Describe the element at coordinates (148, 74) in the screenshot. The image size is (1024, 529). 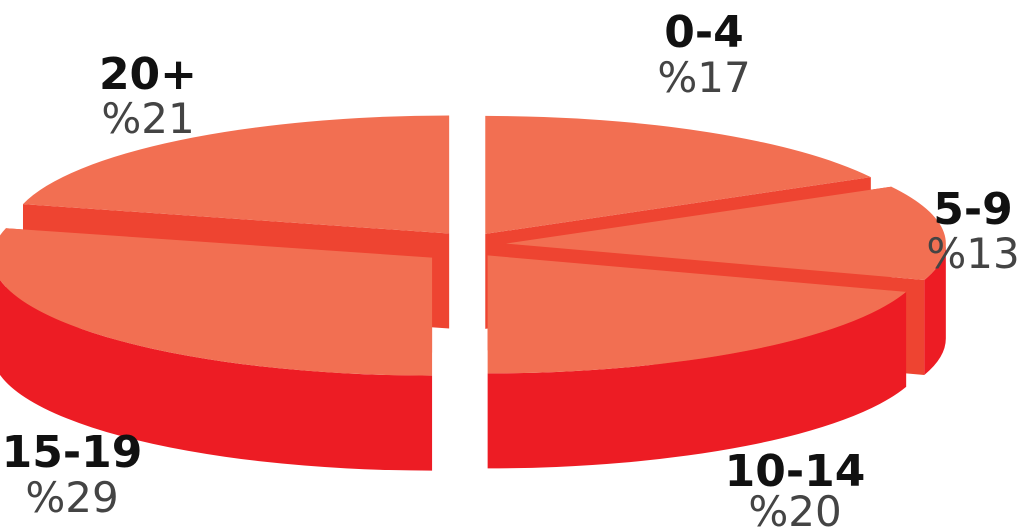
I see `slice-label-20-plus: 20+` at that location.